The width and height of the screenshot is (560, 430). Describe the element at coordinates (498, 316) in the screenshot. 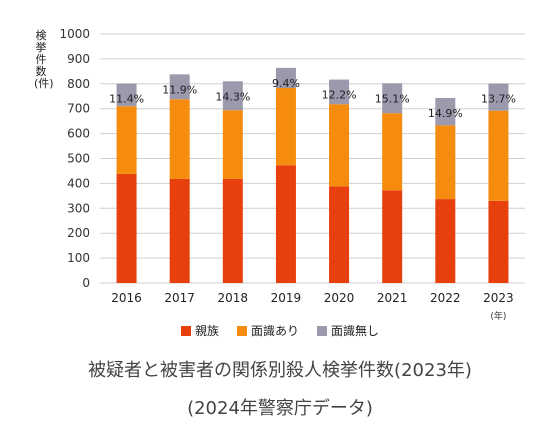

I see `x-unit-label: (年)` at that location.